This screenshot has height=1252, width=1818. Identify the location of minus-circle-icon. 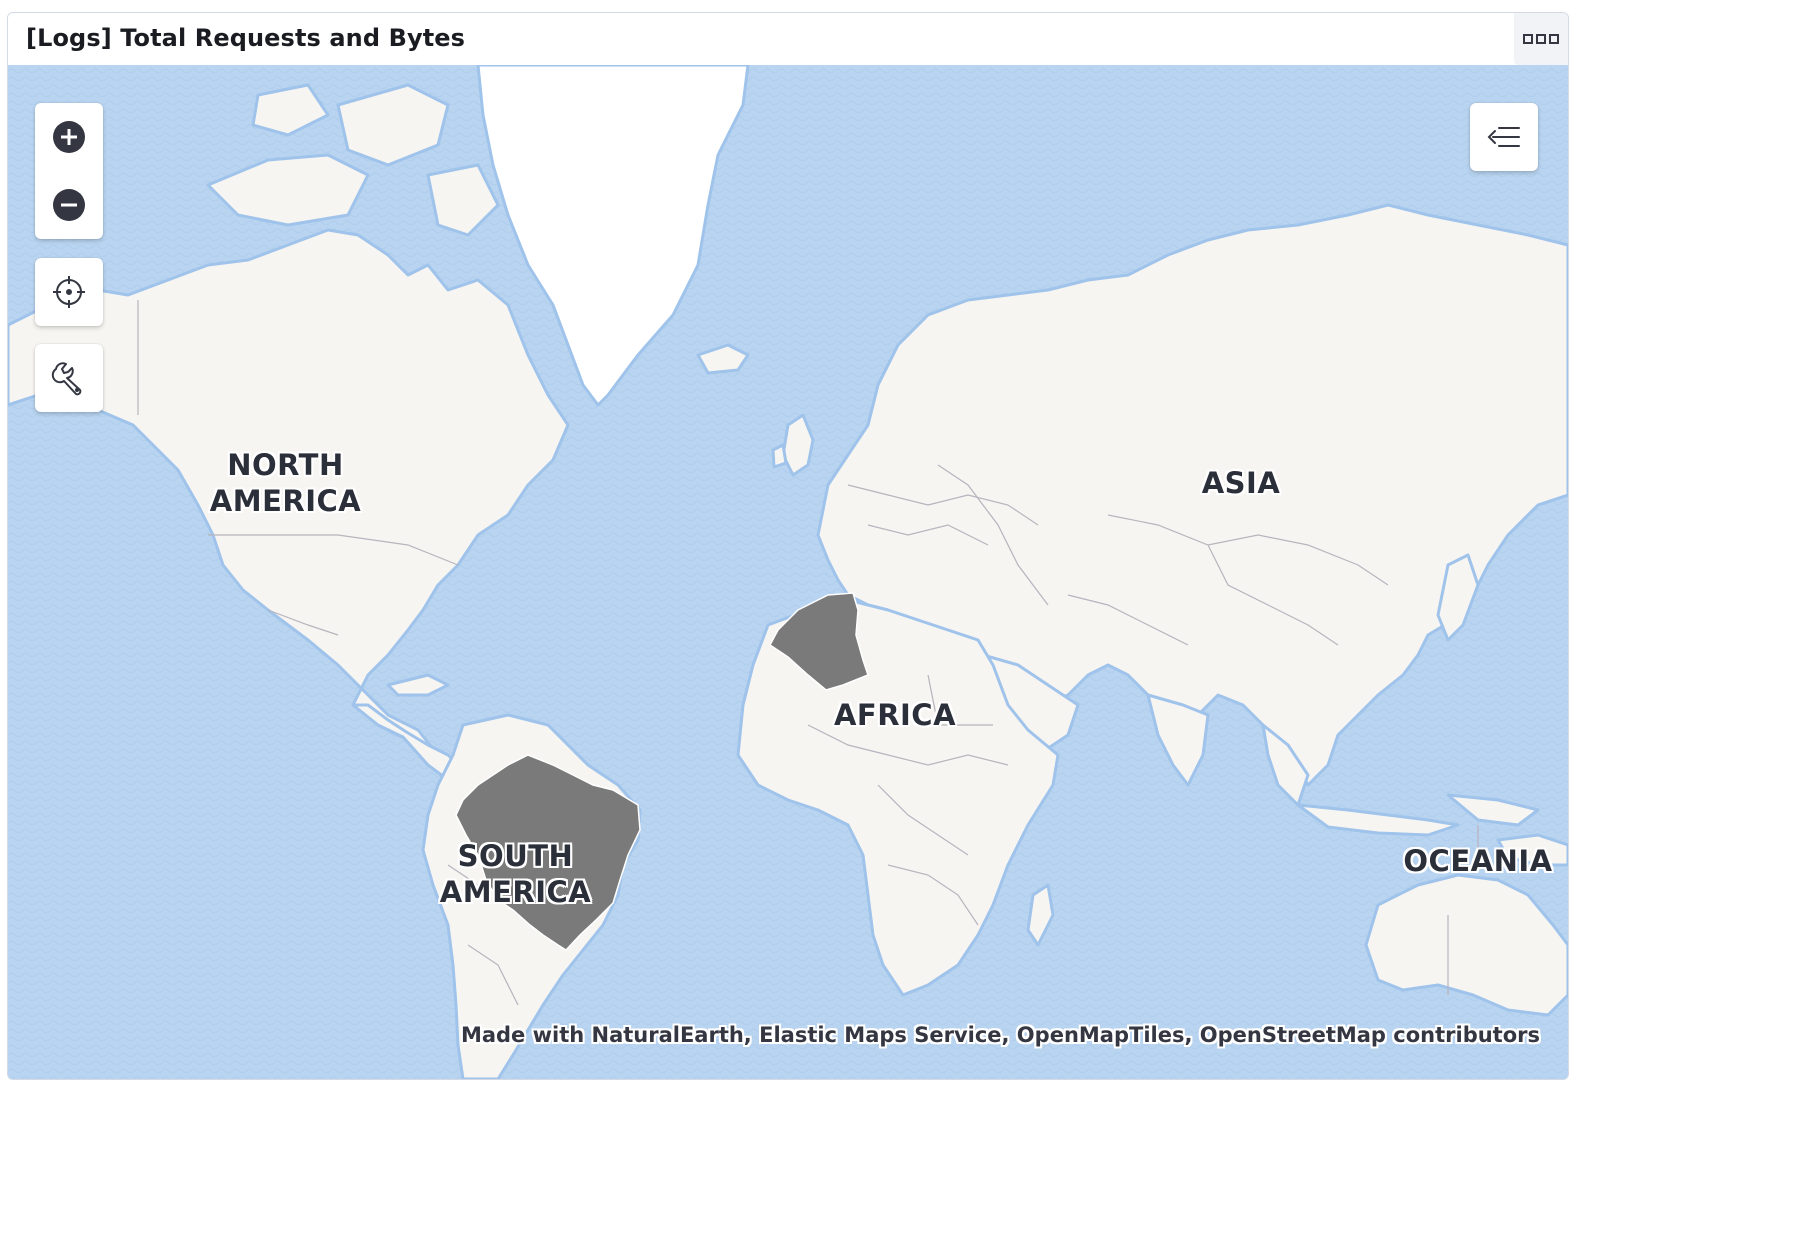
(69, 205).